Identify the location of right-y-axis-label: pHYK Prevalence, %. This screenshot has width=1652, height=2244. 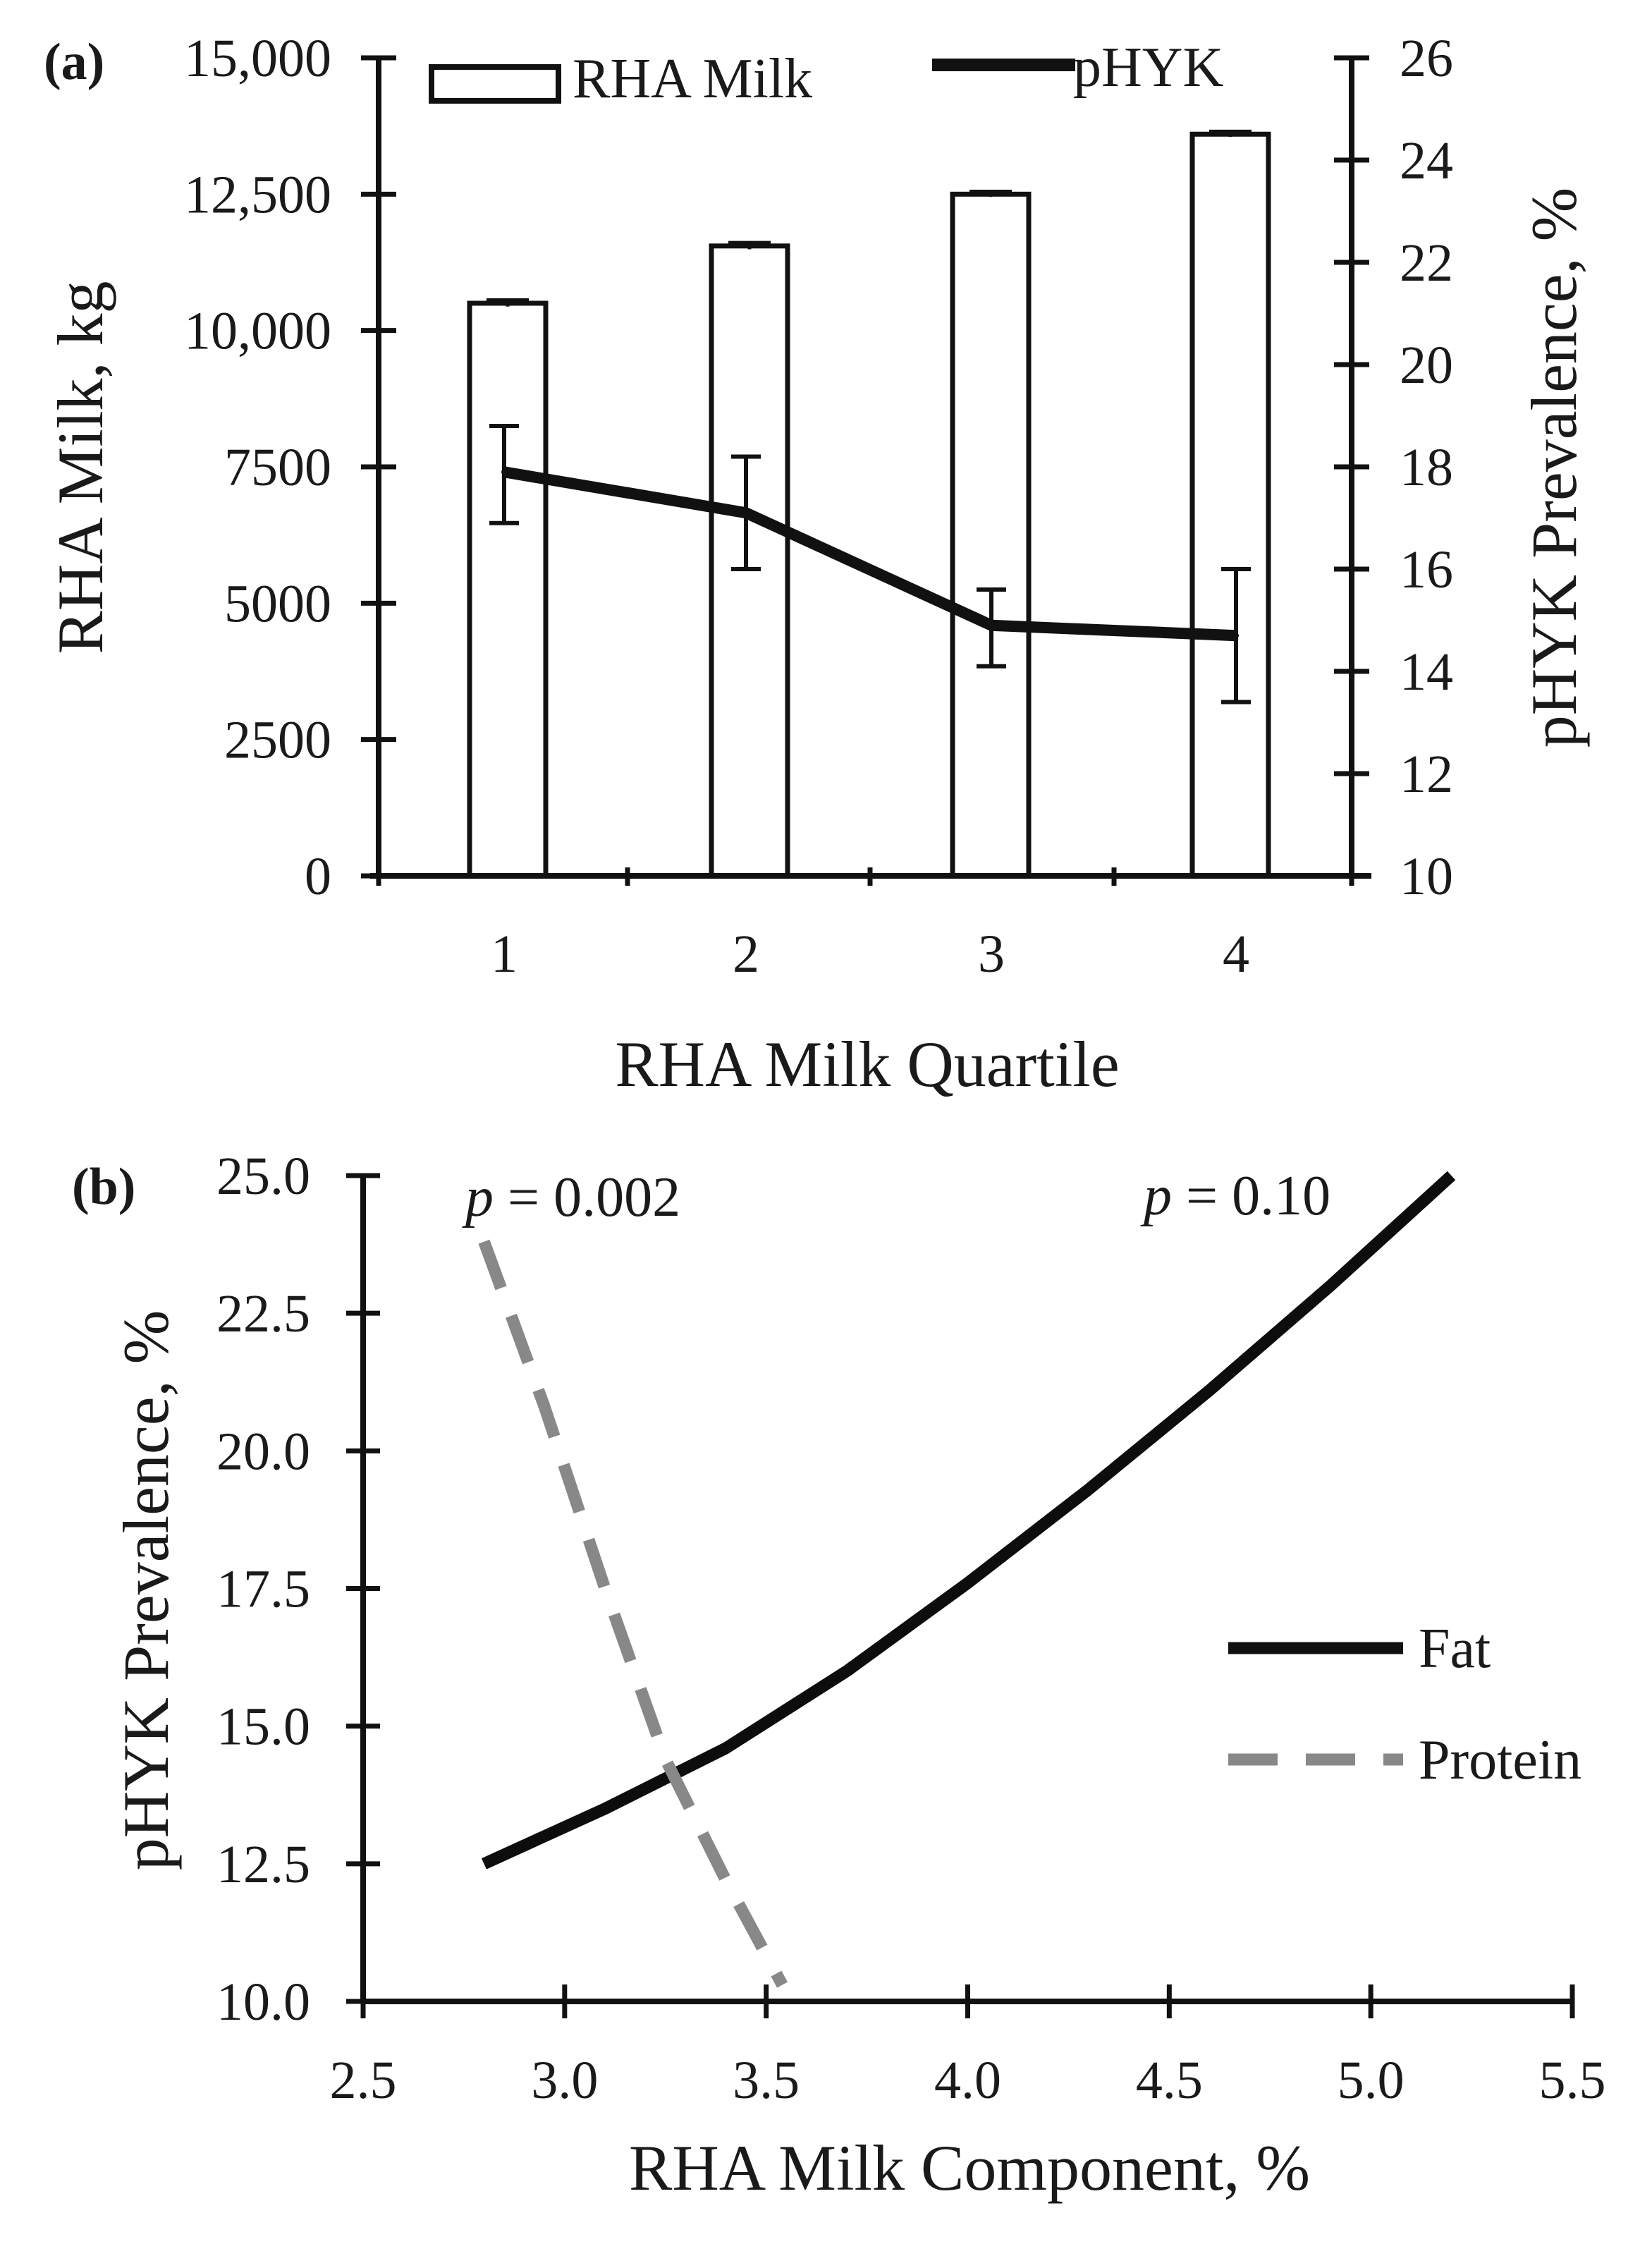
(1554, 468).